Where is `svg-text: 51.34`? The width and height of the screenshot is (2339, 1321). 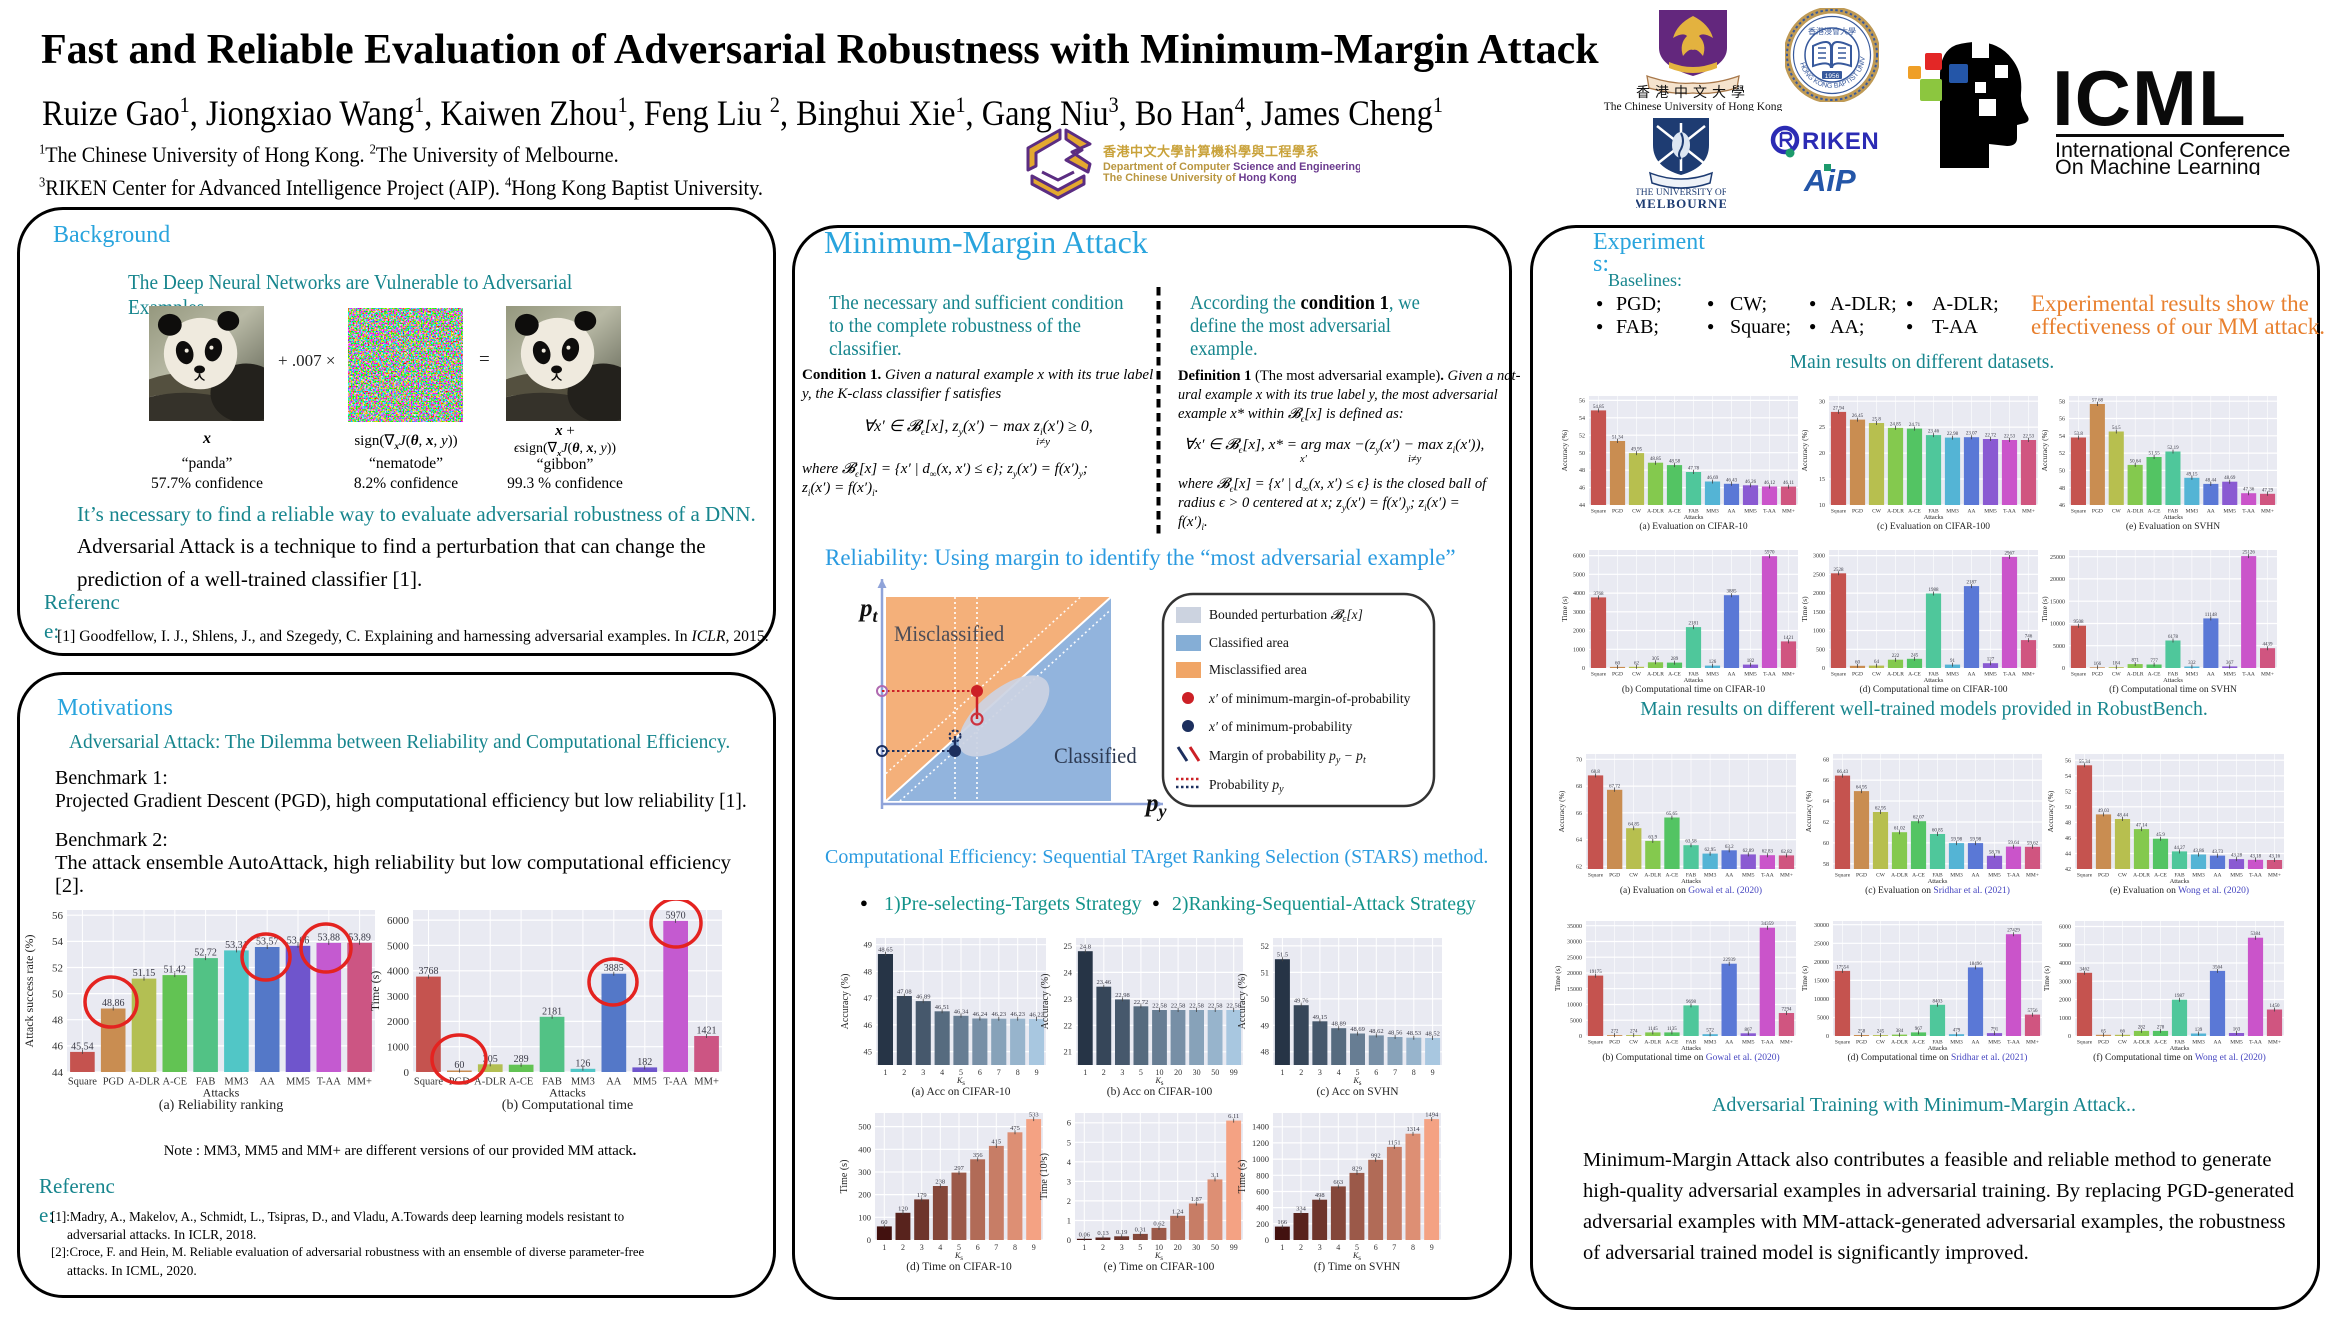 svg-text: 51.34 is located at coordinates (1618, 438).